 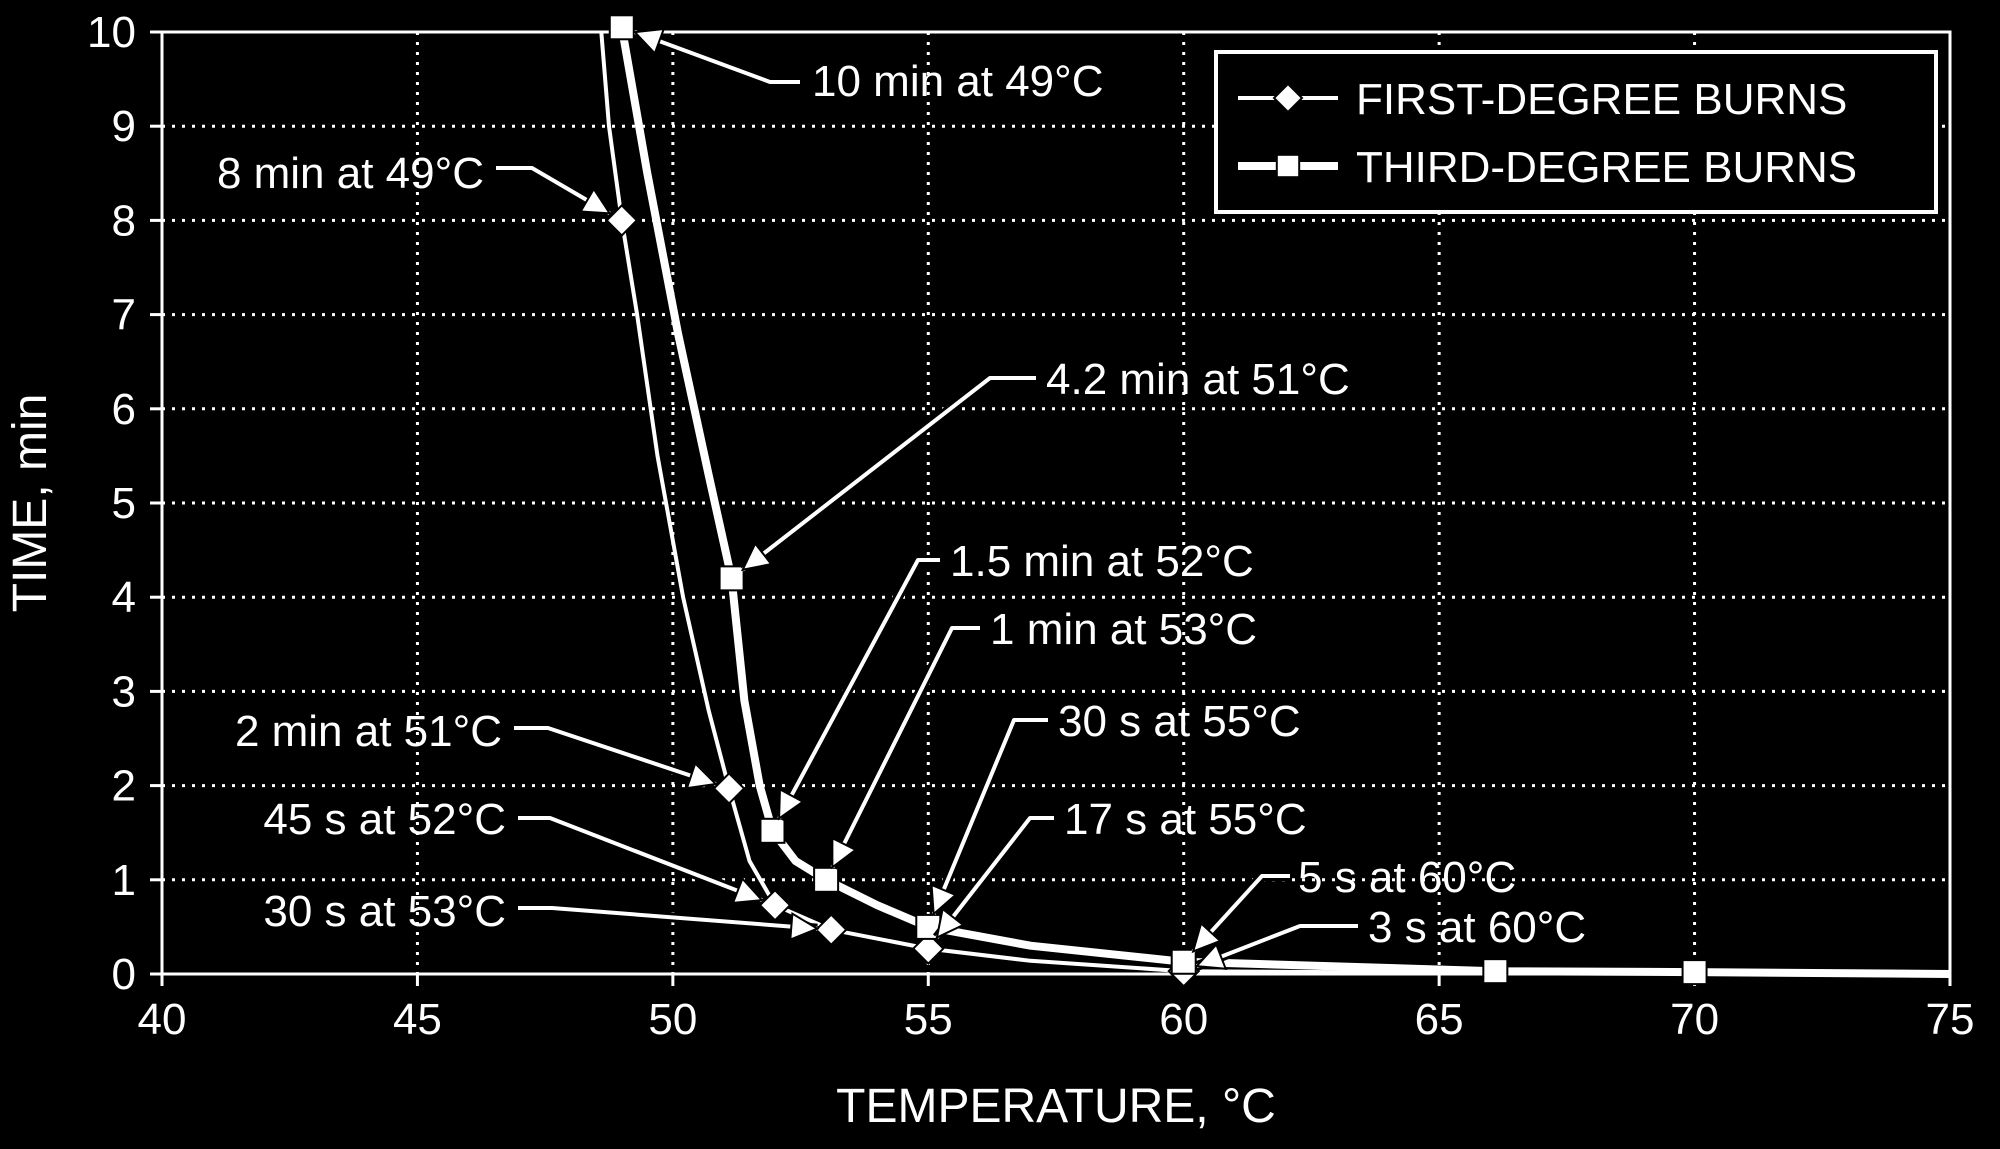 What do you see at coordinates (1044, 464) in the screenshot?
I see `annotation: 4.2 min at 51°C` at bounding box center [1044, 464].